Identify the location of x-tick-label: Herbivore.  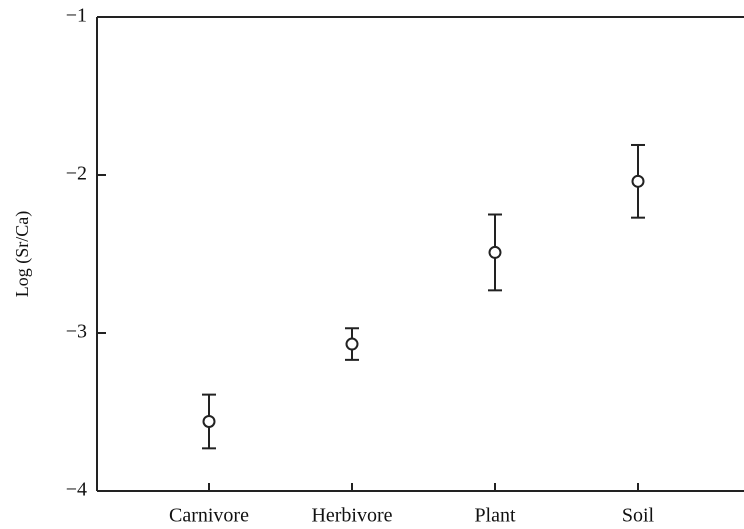
(351, 516).